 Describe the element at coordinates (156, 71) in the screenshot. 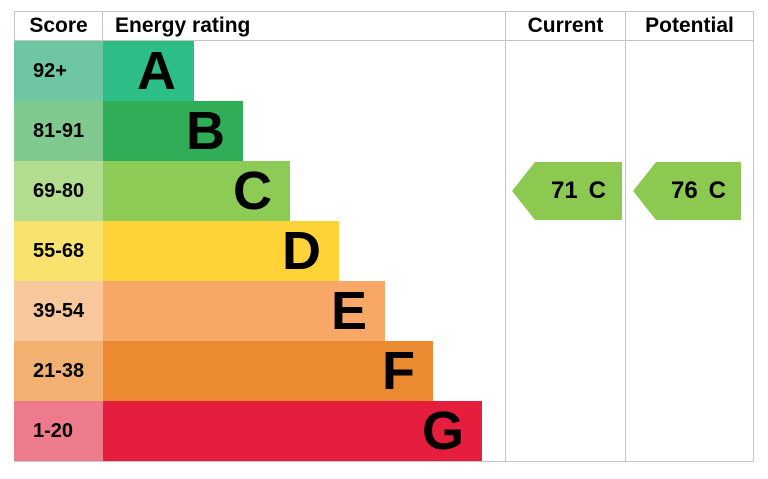

I see `band-letter: A` at that location.